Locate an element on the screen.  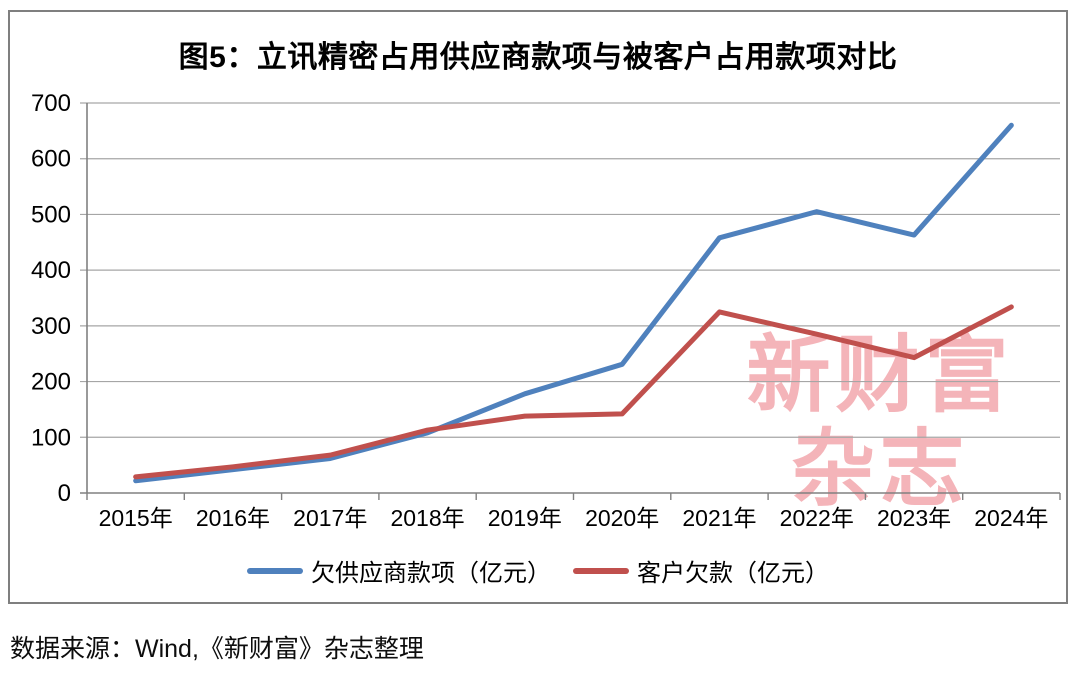
y-tick-label: 100 is located at coordinates (51, 437).